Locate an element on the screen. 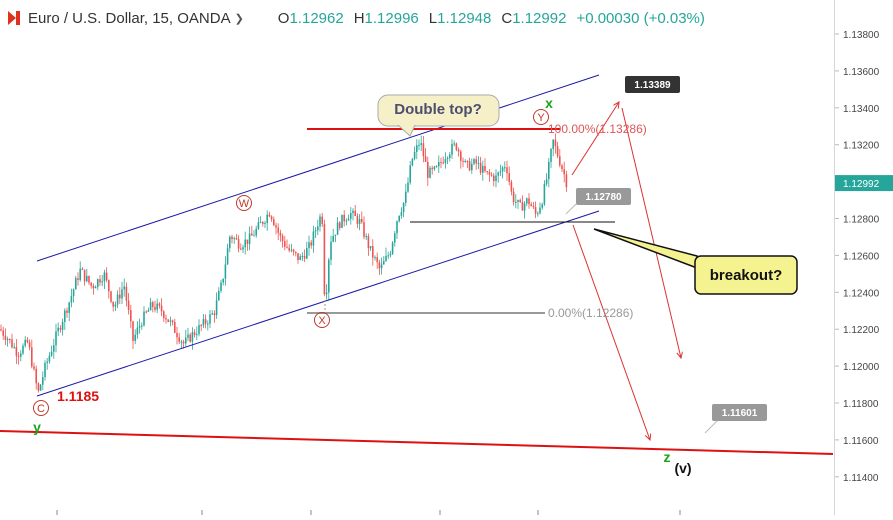 The image size is (893, 520). double-top-bubble is located at coordinates (438, 110).